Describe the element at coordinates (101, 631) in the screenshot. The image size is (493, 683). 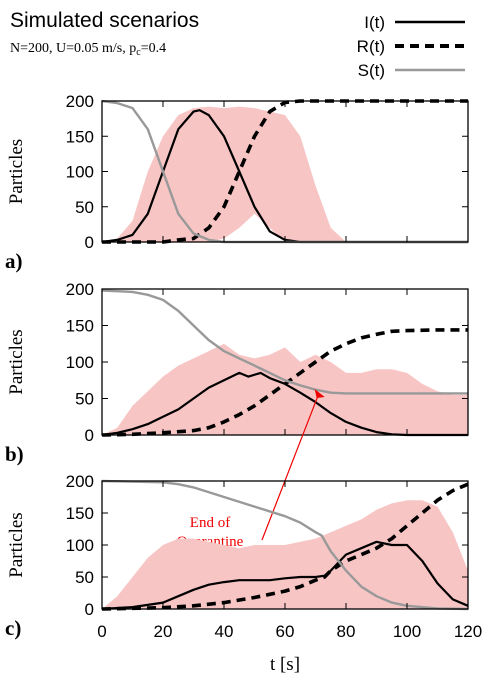
I see `x-tick-label: 0` at that location.